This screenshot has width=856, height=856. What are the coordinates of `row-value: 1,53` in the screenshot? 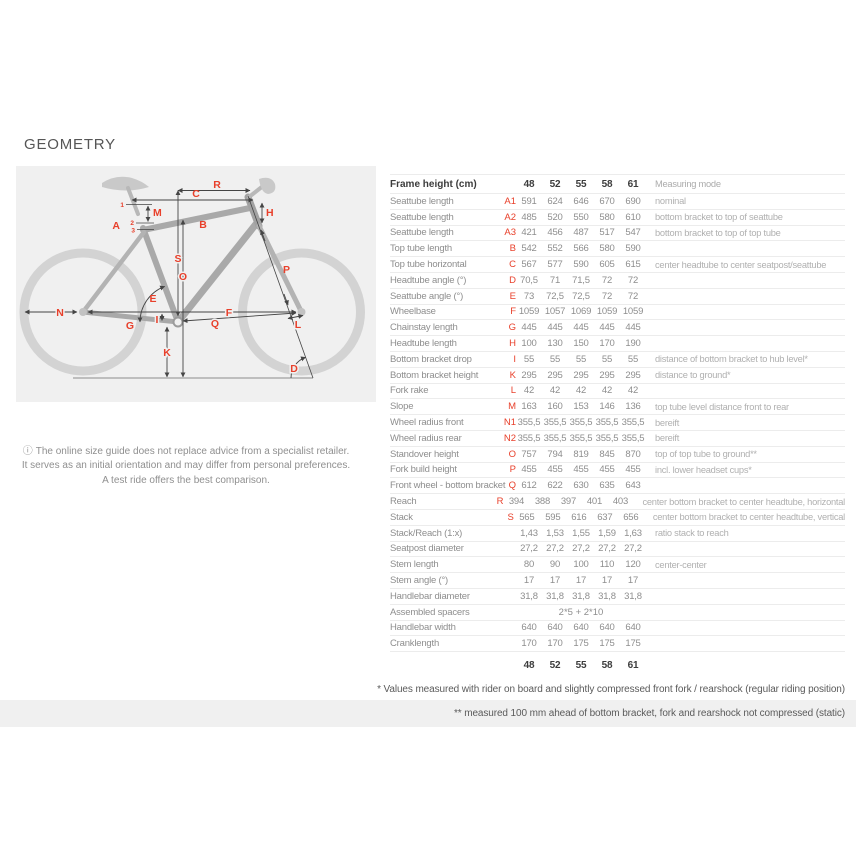 It's located at (555, 533).